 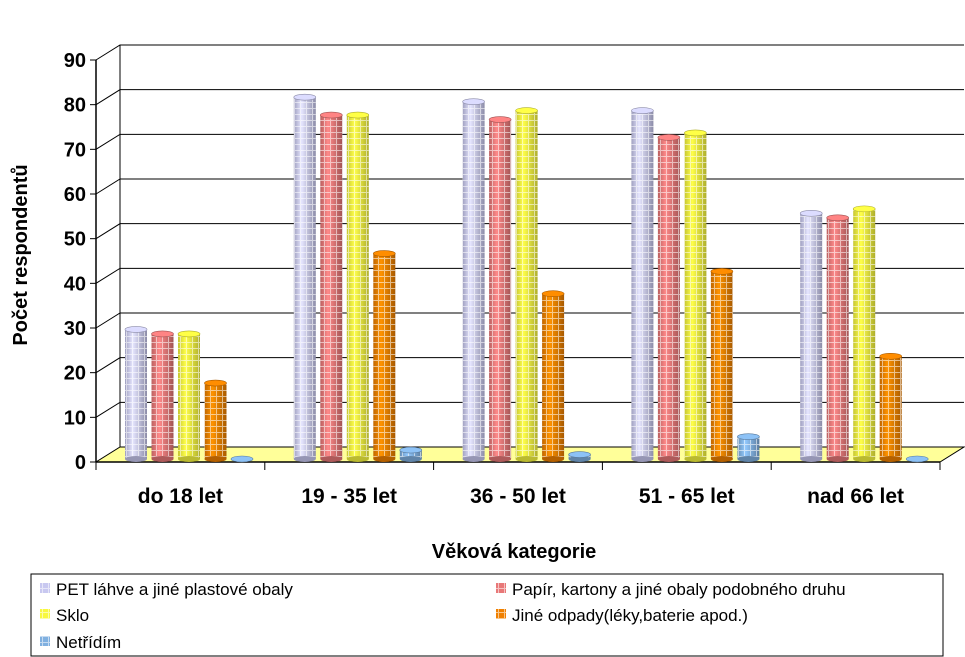 What do you see at coordinates (75, 150) in the screenshot?
I see `y-tick-label: 70` at bounding box center [75, 150].